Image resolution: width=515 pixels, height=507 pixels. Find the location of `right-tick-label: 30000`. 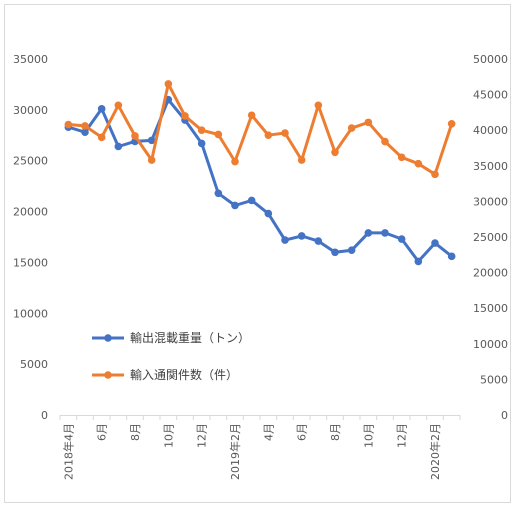

right-tick-label: 30000 is located at coordinates (490, 201).